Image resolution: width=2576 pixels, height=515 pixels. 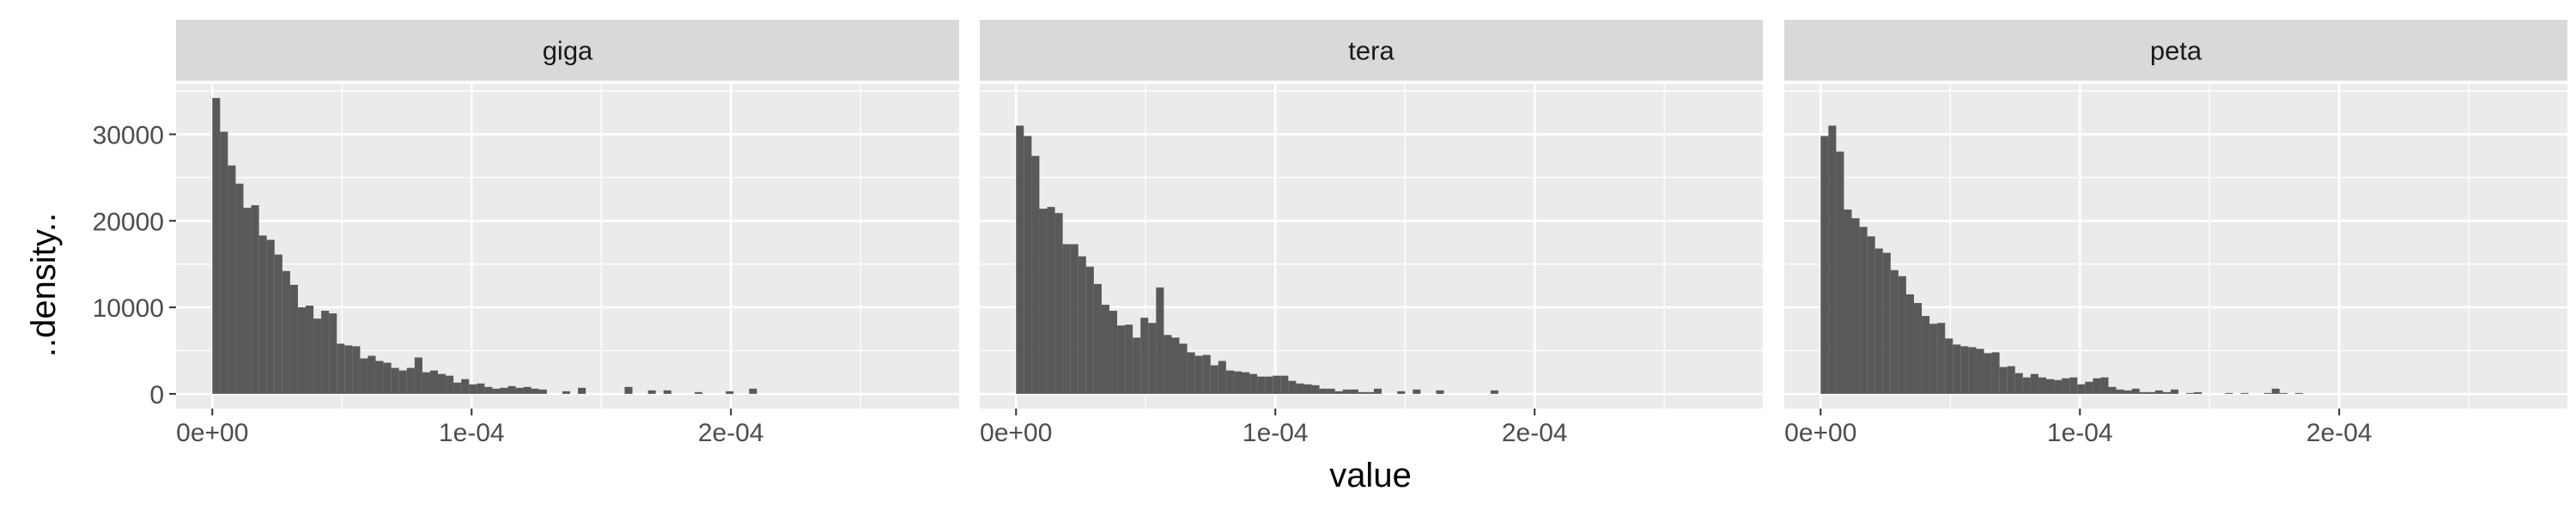 What do you see at coordinates (731, 433) in the screenshot?
I see `x-tick-label: 2e-04` at bounding box center [731, 433].